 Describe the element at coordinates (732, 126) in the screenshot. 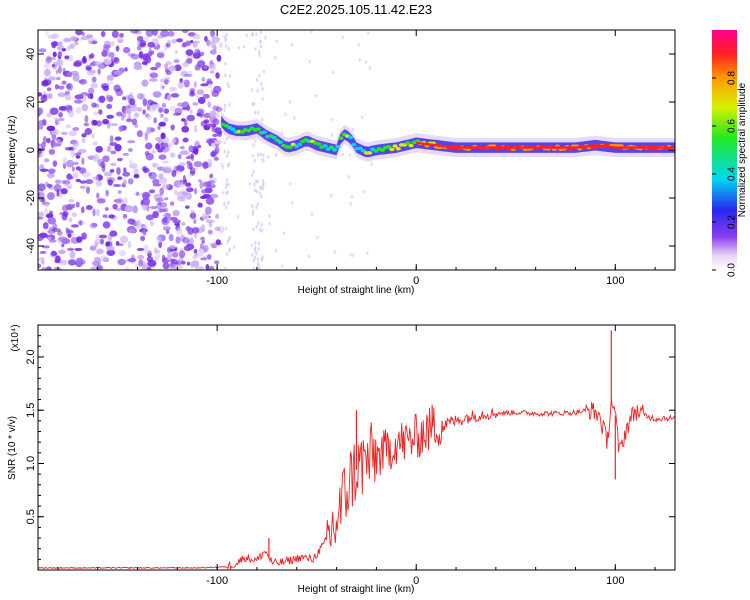

I see `colorbar-tick-label: 0.6` at that location.